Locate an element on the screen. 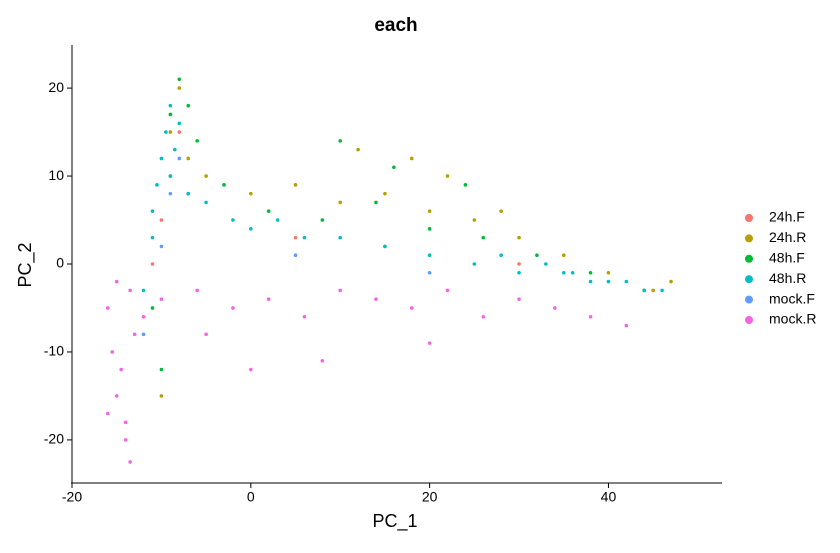 Image resolution: width=840 pixels, height=553 pixels. legend-label: mock.F is located at coordinates (792, 298).